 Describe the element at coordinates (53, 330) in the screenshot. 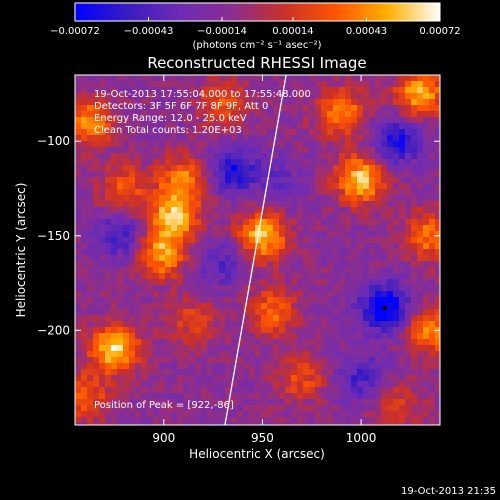

I see `y-tick-label: −200` at that location.